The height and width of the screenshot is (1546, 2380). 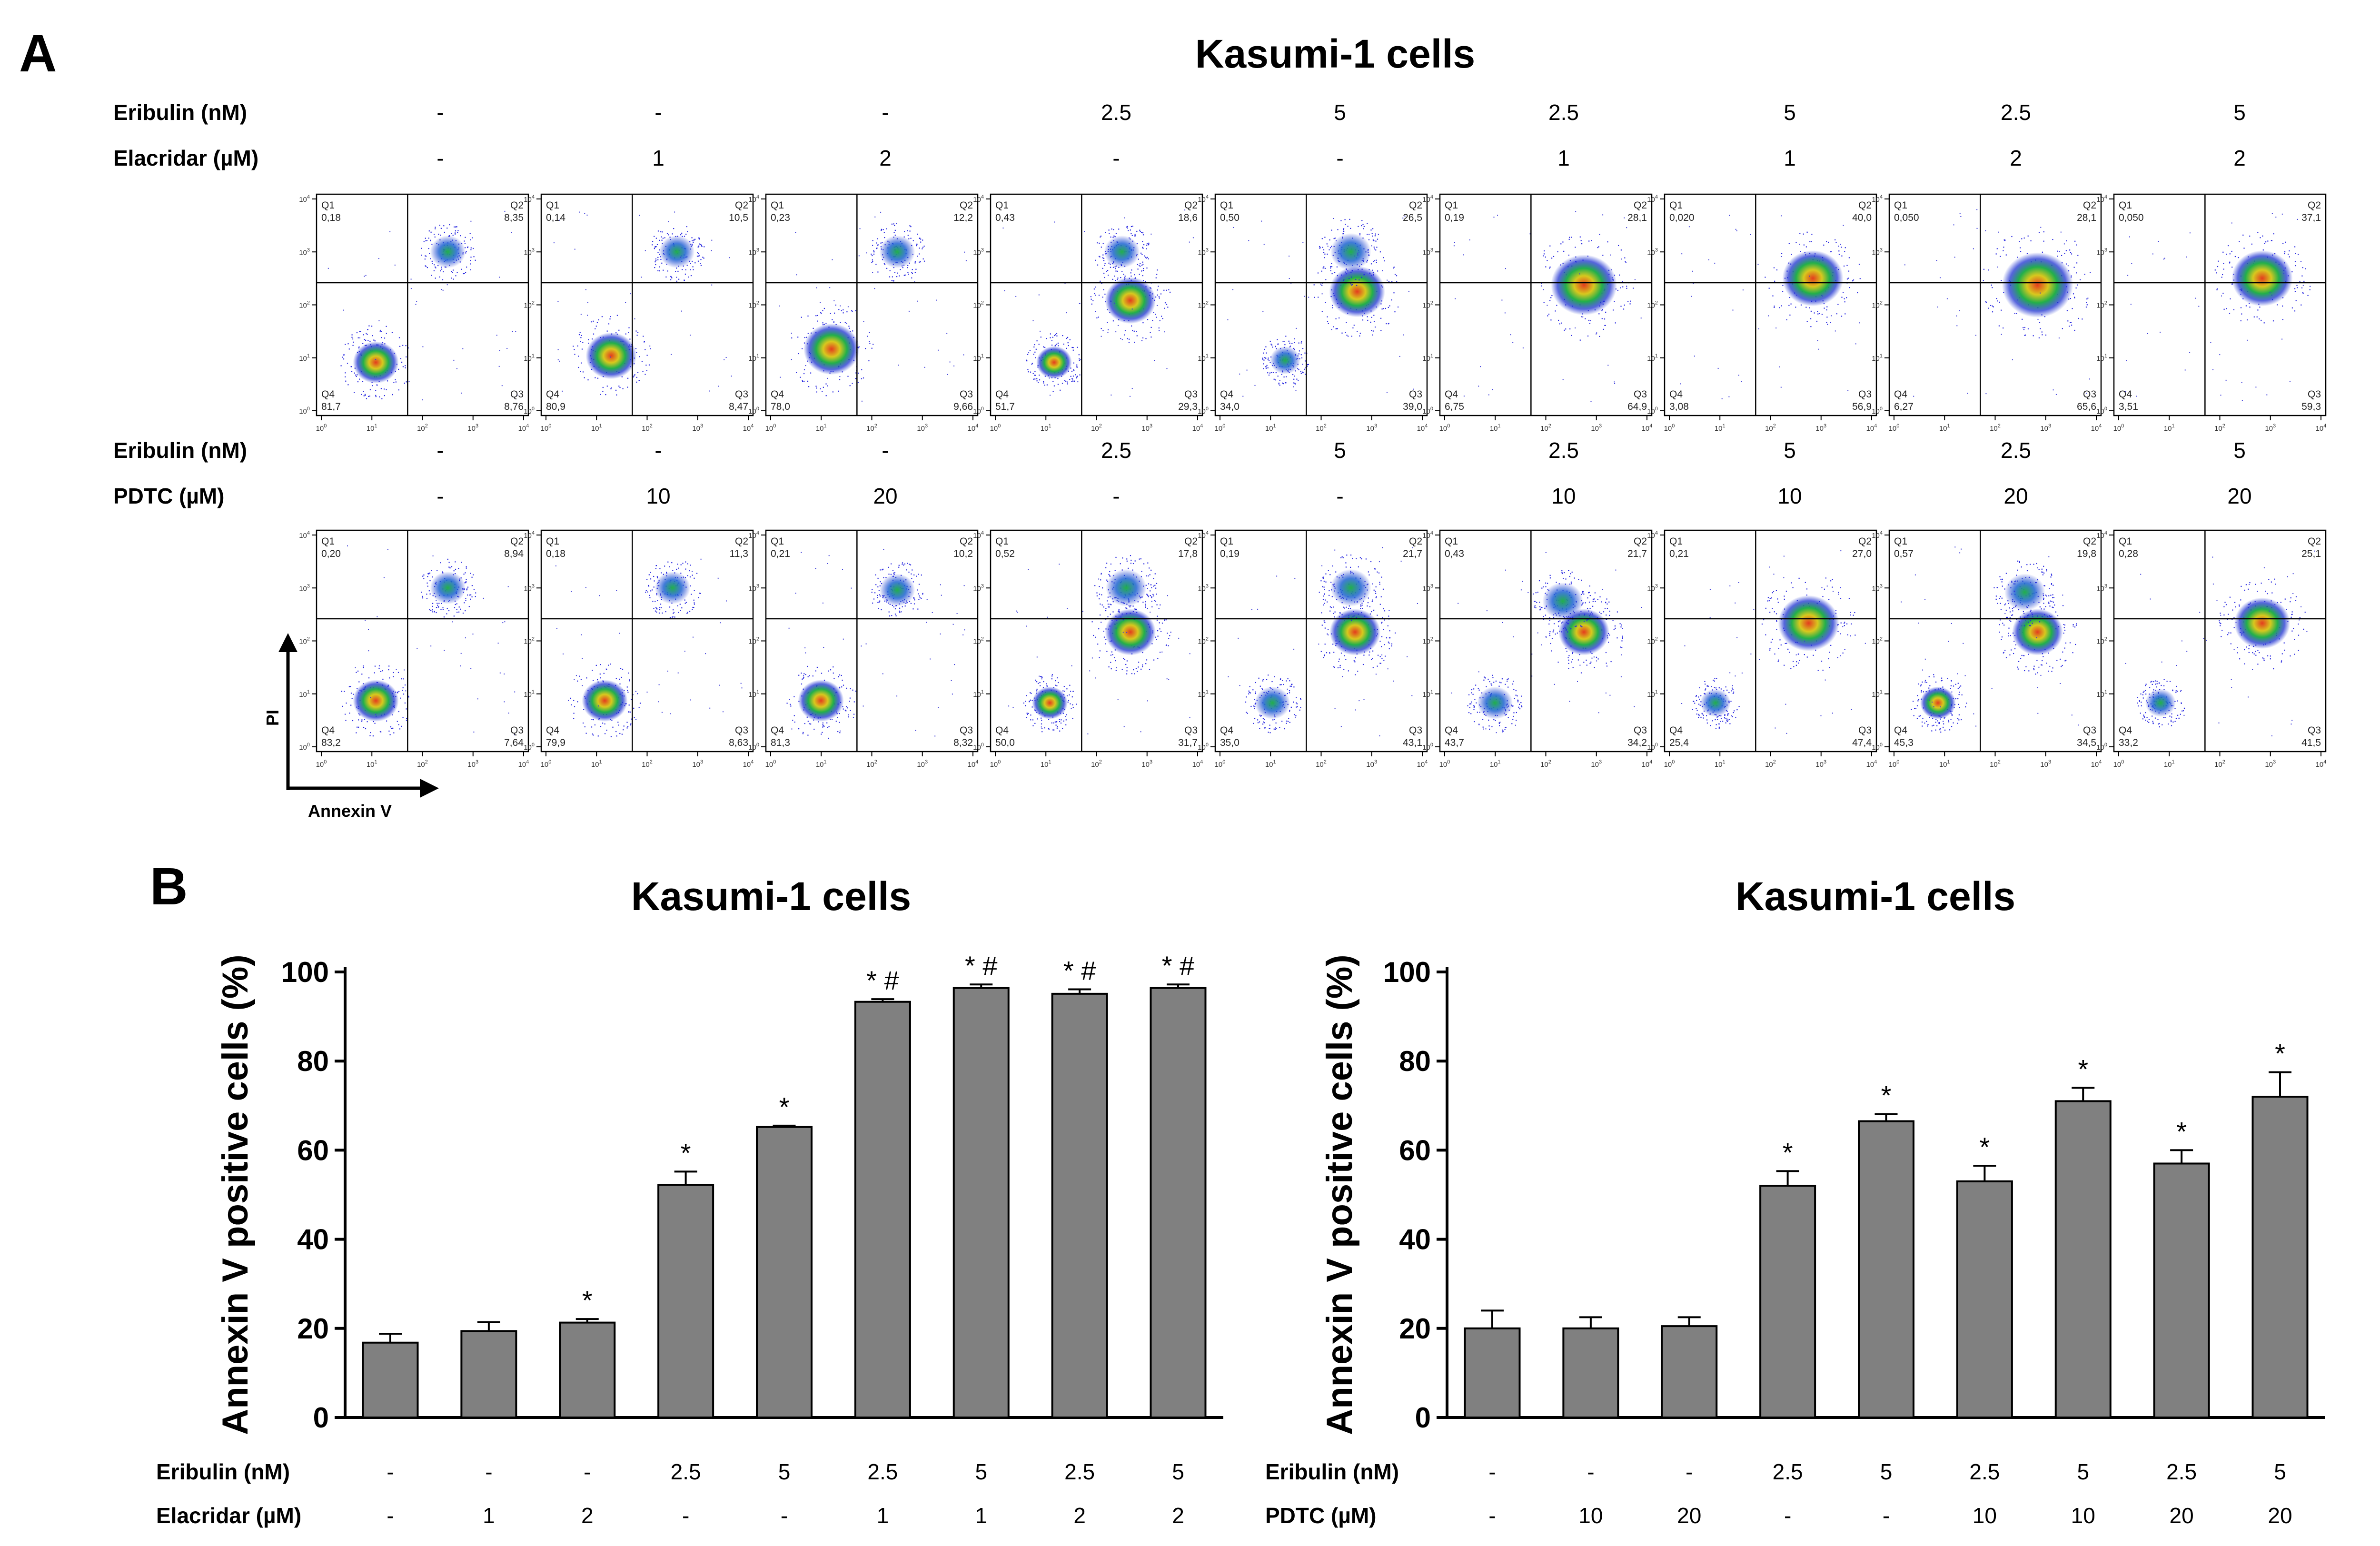 I want to click on y-tick-label: 101, so click(x=1203, y=358).